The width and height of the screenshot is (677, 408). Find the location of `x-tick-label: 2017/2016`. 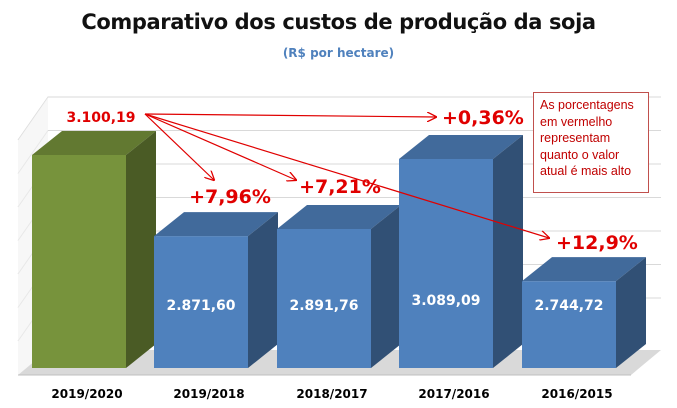

x-tick-label: 2017/2016 is located at coordinates (453, 394).